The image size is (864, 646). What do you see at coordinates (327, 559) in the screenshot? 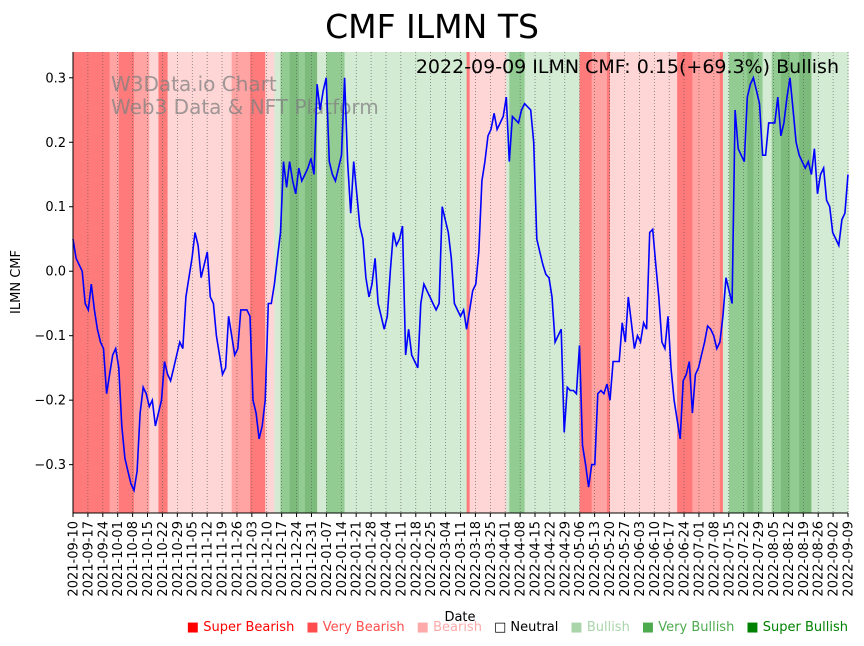
I see `x-tick-label: 2022-01-07` at bounding box center [327, 559].